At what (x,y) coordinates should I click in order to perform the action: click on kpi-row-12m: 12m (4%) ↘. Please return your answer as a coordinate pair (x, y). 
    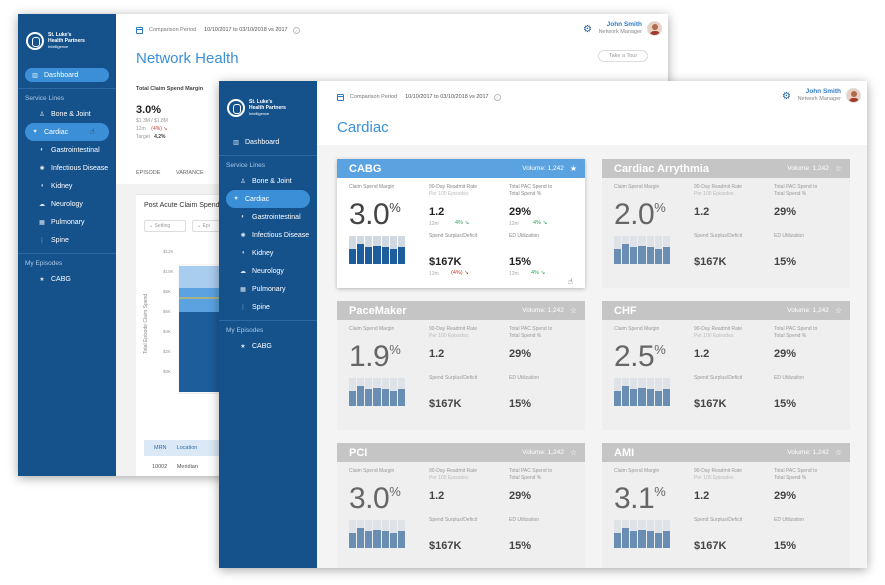
    Looking at the image, I should click on (151, 129).